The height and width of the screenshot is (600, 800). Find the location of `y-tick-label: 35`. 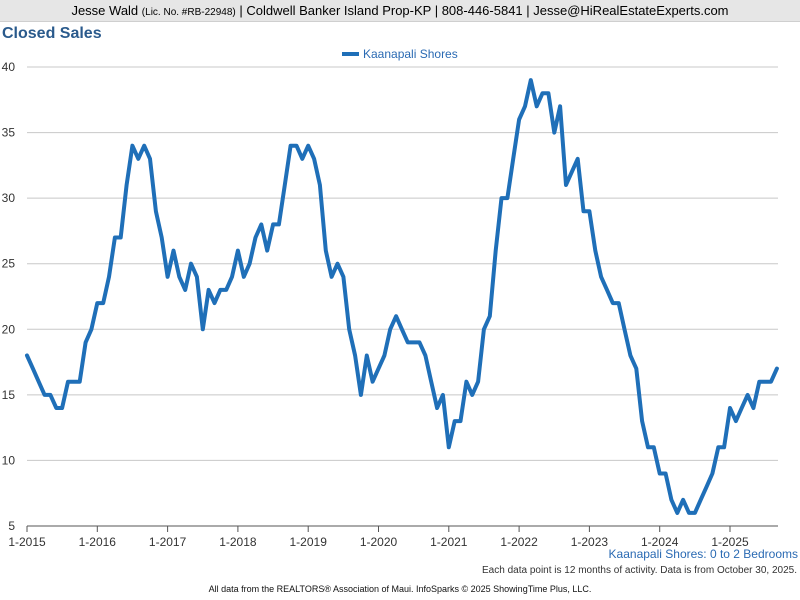

y-tick-label: 35 is located at coordinates (9, 133).